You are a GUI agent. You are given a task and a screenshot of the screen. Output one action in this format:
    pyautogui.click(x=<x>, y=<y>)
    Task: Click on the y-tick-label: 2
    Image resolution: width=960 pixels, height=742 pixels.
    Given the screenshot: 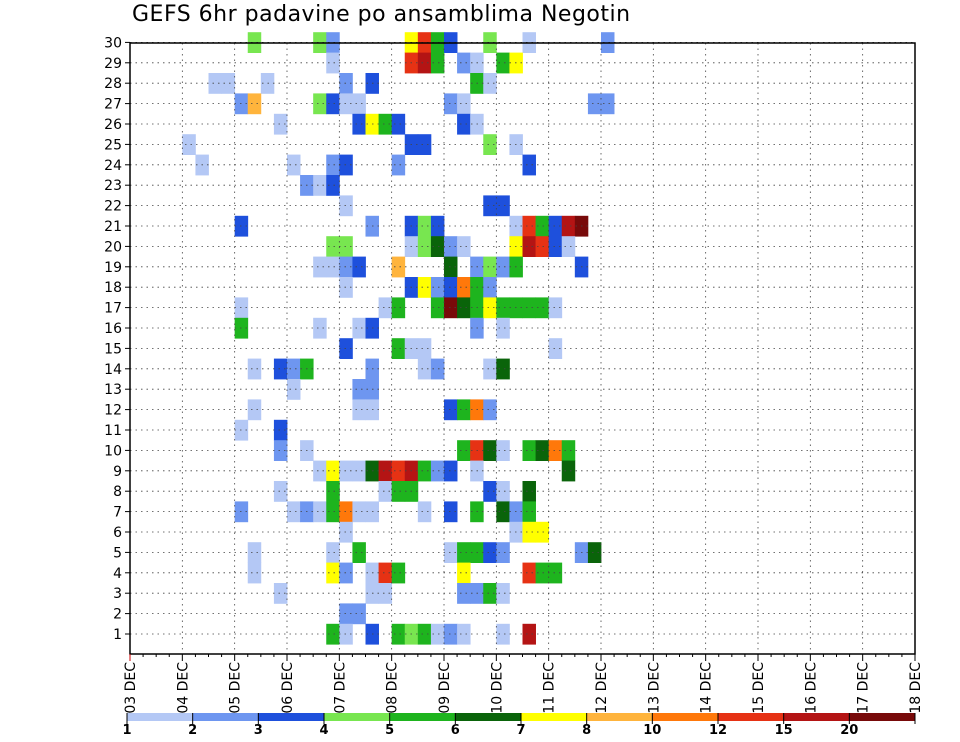 What is the action you would take?
    pyautogui.click(x=117, y=615)
    